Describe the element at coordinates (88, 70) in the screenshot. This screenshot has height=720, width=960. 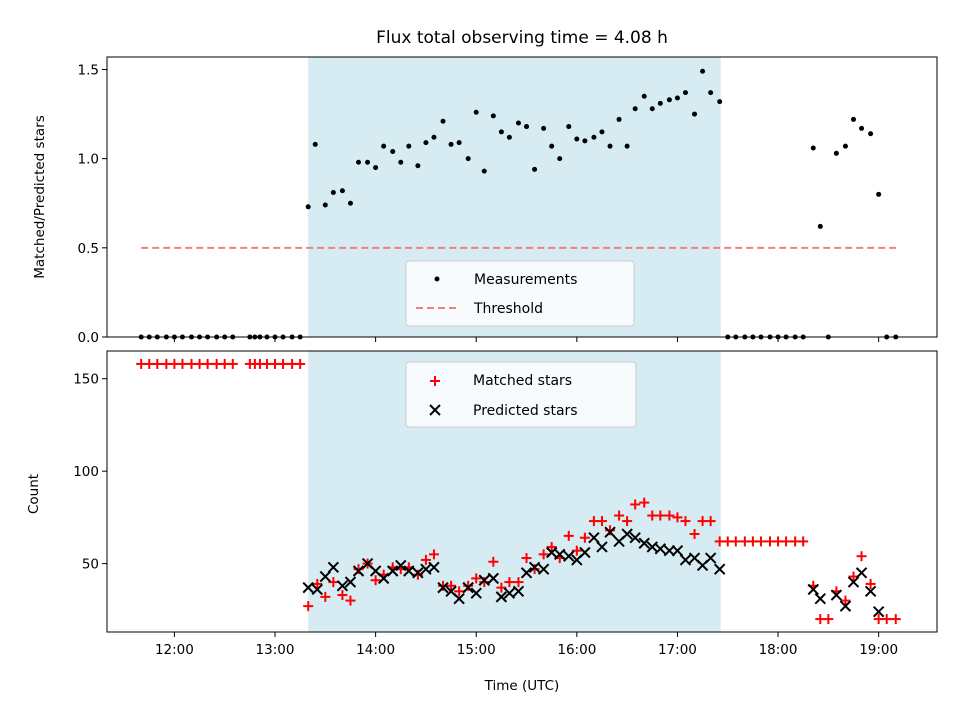
I see `ratio-y-tick-label: 1.5` at that location.